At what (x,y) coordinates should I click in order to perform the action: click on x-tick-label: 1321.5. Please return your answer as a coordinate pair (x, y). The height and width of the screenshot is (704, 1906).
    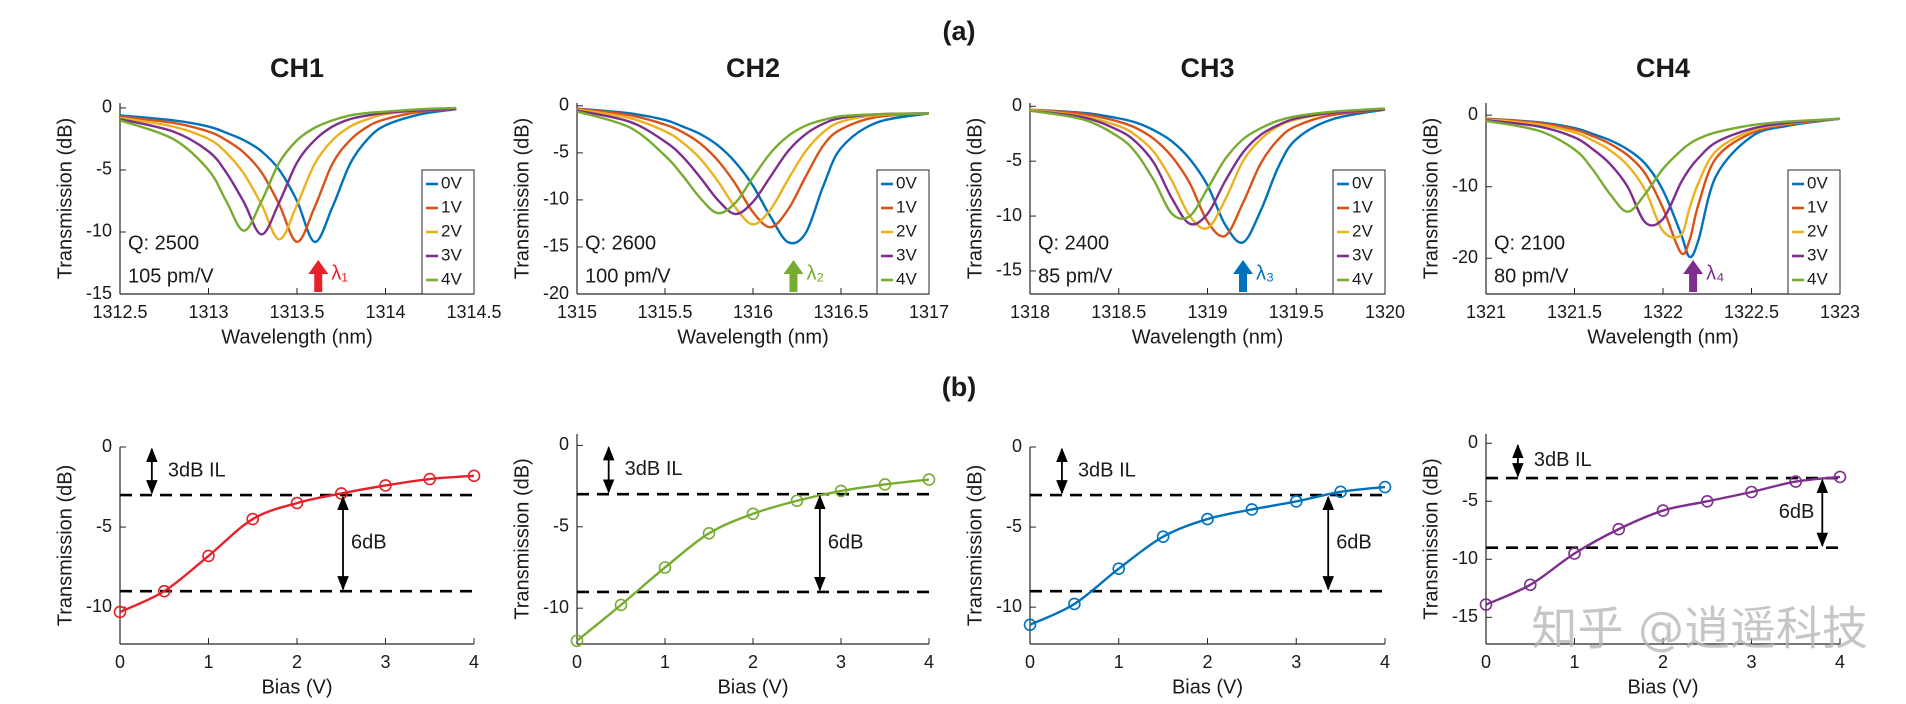
    Looking at the image, I should click on (1574, 312).